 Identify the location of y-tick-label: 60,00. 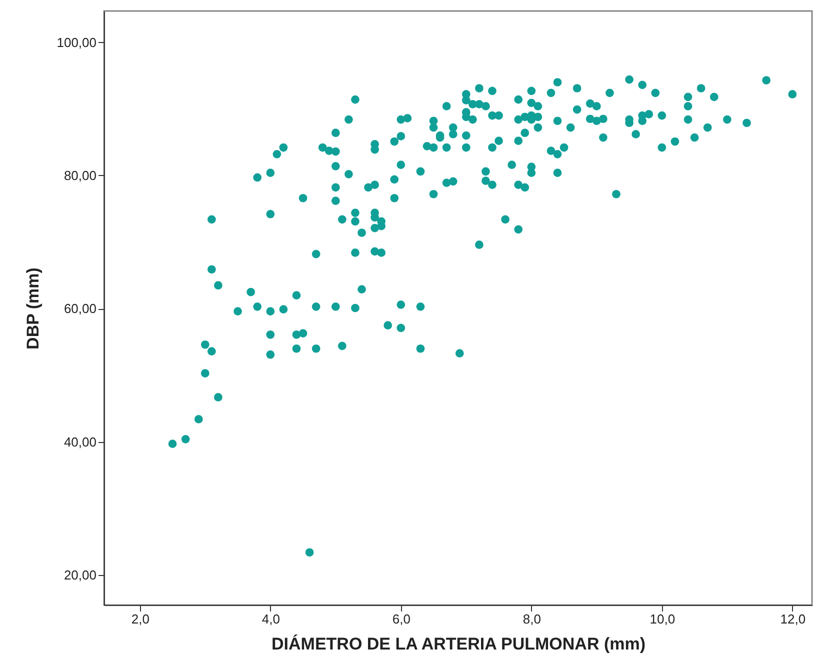
(80, 308).